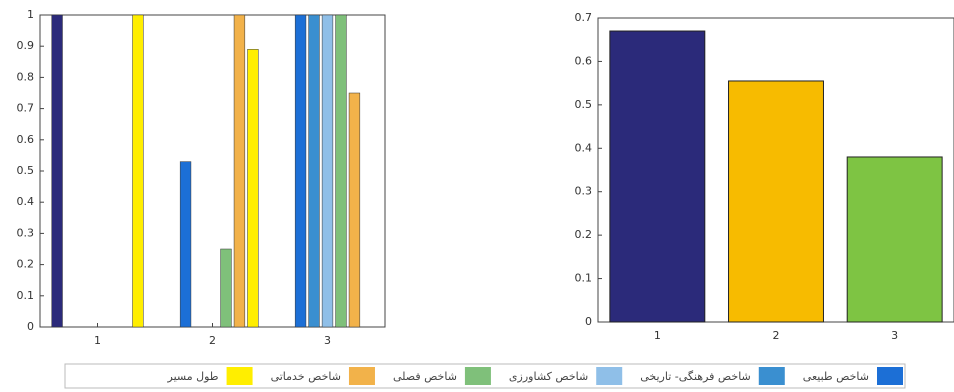  I want to click on legend-label: شاخص خدماتی, so click(306, 376).